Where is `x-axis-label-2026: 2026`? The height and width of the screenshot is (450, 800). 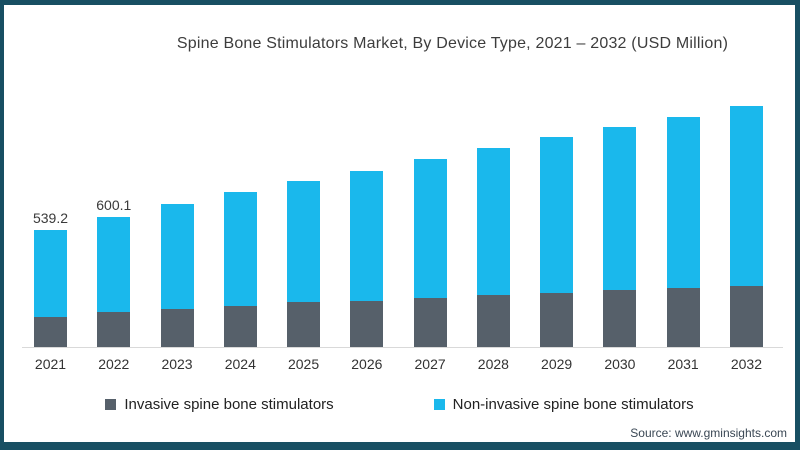
x-axis-label-2026: 2026 is located at coordinates (367, 364).